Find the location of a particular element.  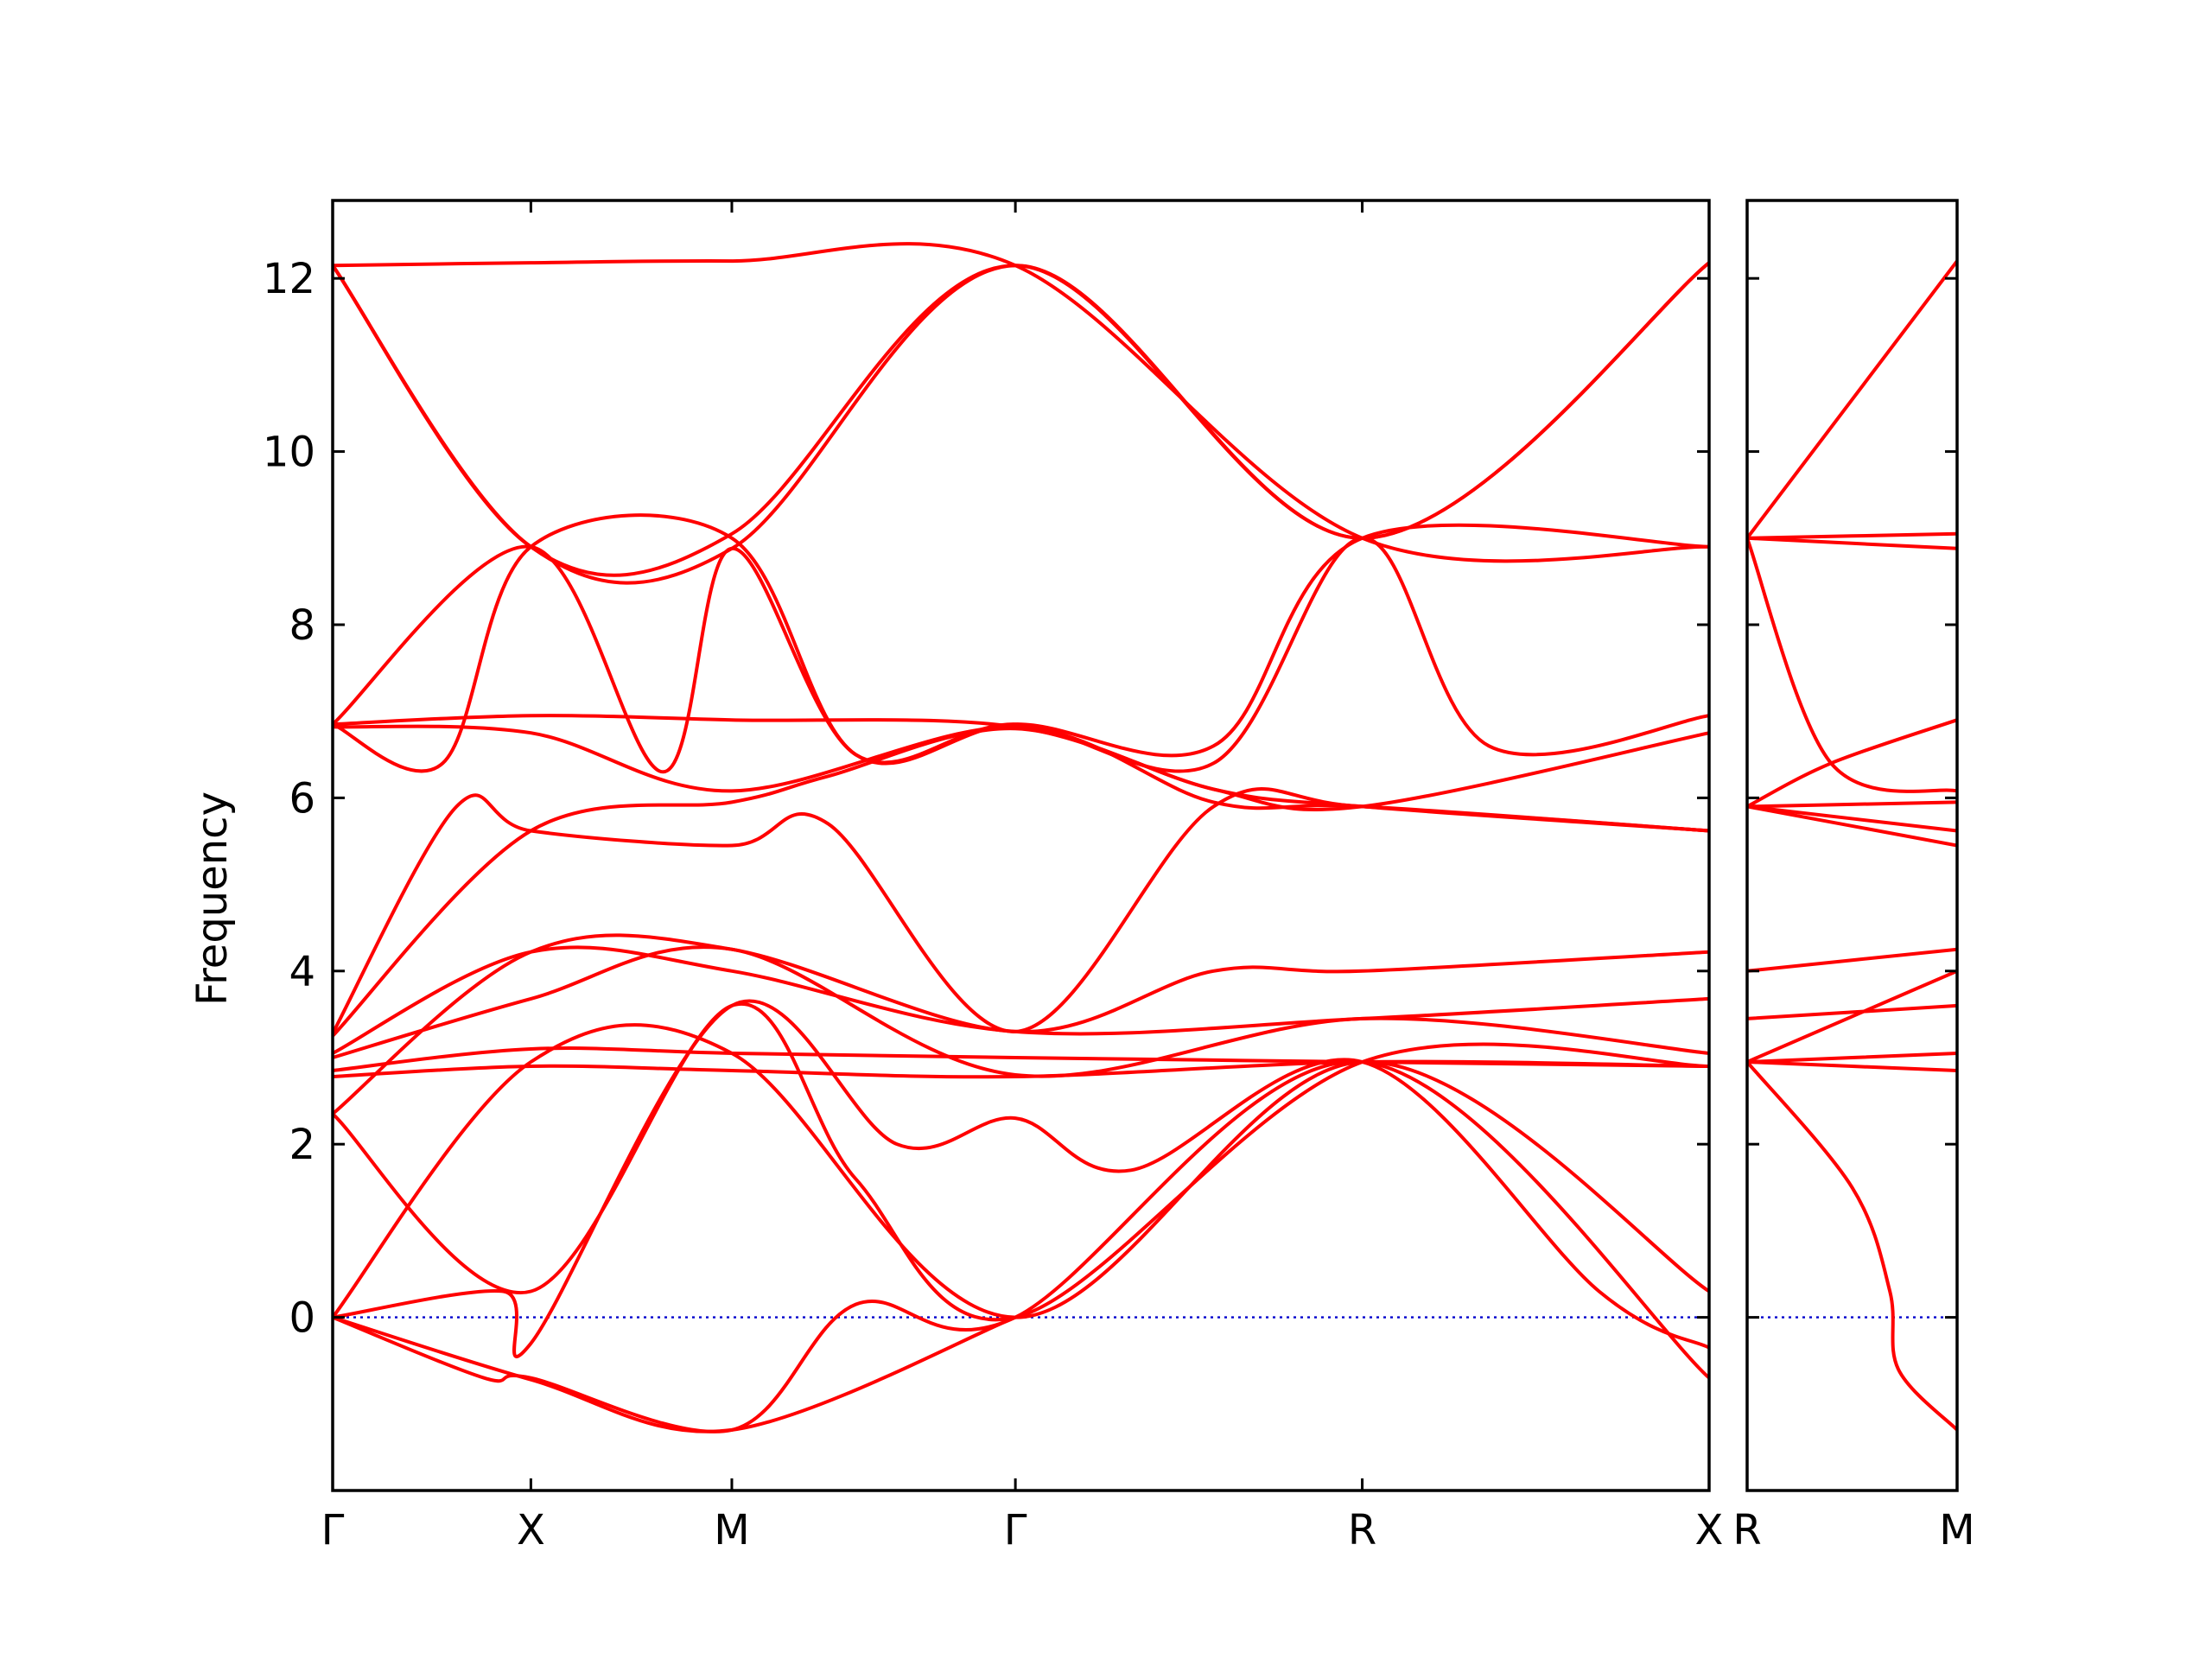

y-tick-label: 2 is located at coordinates (302, 1145).